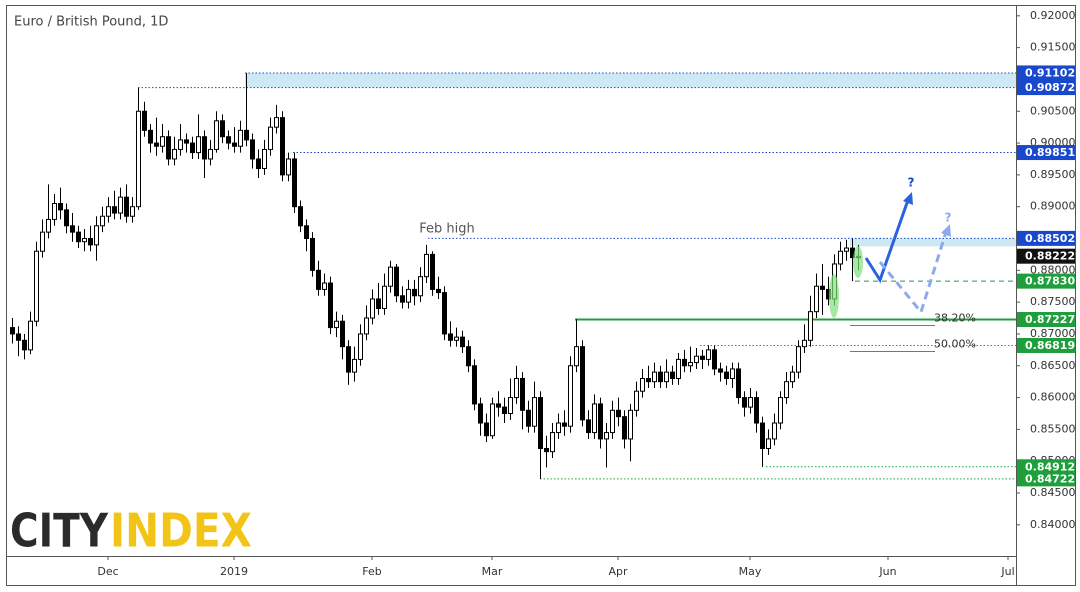 Image resolution: width=1080 pixels, height=592 pixels. Describe the element at coordinates (1050, 87) in the screenshot. I see `price-badge-label: 0.90872` at that location.